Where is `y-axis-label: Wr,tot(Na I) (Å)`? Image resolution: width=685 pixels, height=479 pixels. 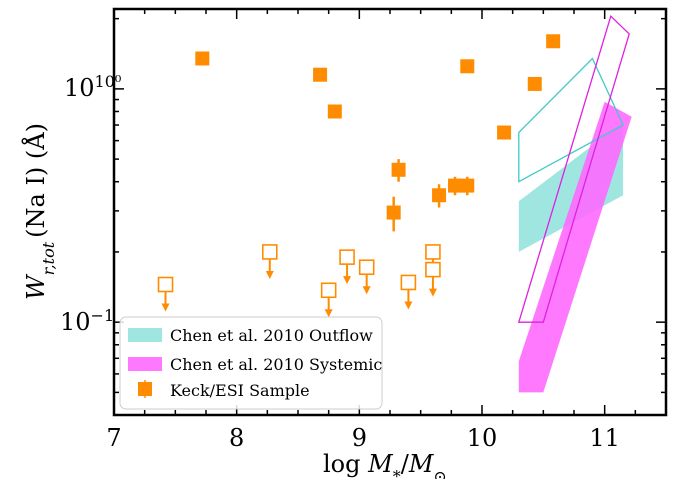
y-axis-label: Wr,tot(Na I) (Å) is located at coordinates (39, 211).